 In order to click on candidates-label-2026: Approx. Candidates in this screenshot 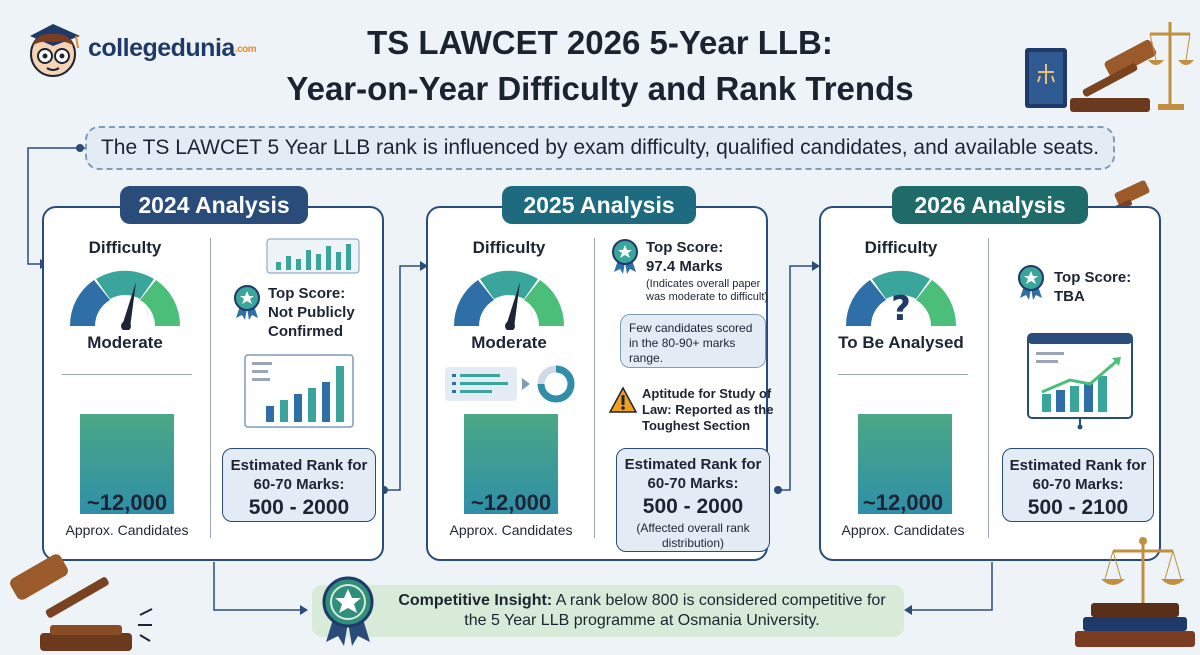, I will do `click(903, 530)`.